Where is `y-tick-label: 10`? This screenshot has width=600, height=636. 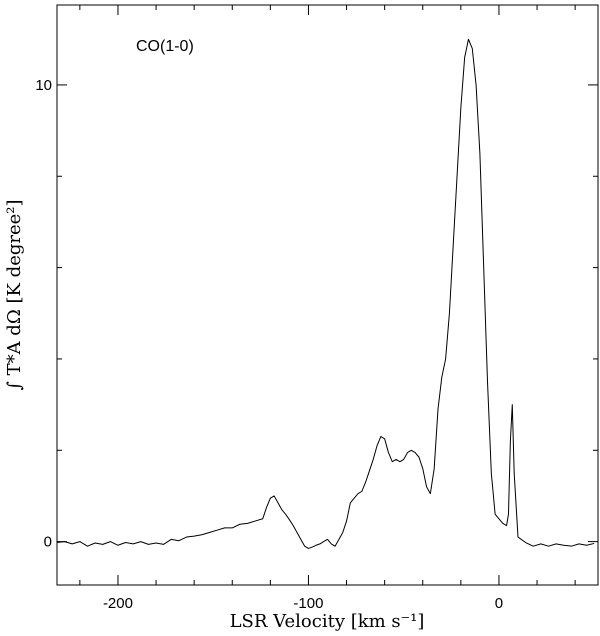 y-tick-label: 10 is located at coordinates (43, 85).